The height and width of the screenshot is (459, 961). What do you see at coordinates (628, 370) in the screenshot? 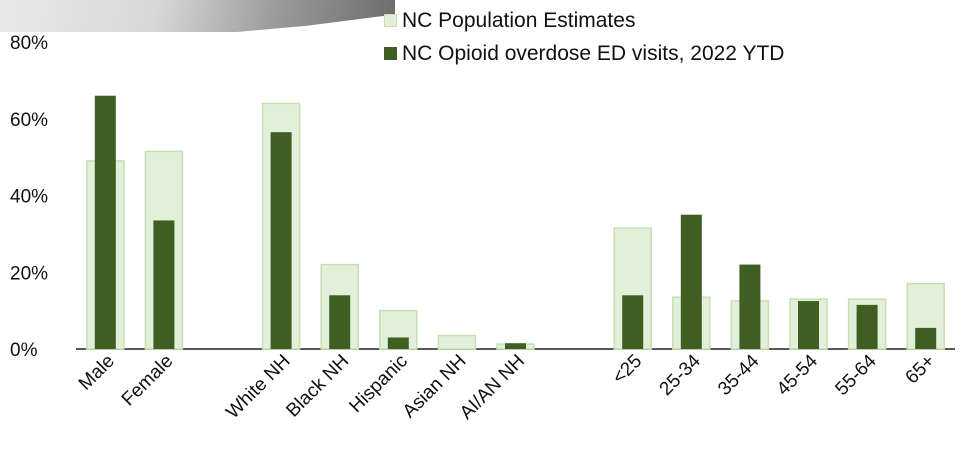
I see `x-tick-label: <25` at bounding box center [628, 370].